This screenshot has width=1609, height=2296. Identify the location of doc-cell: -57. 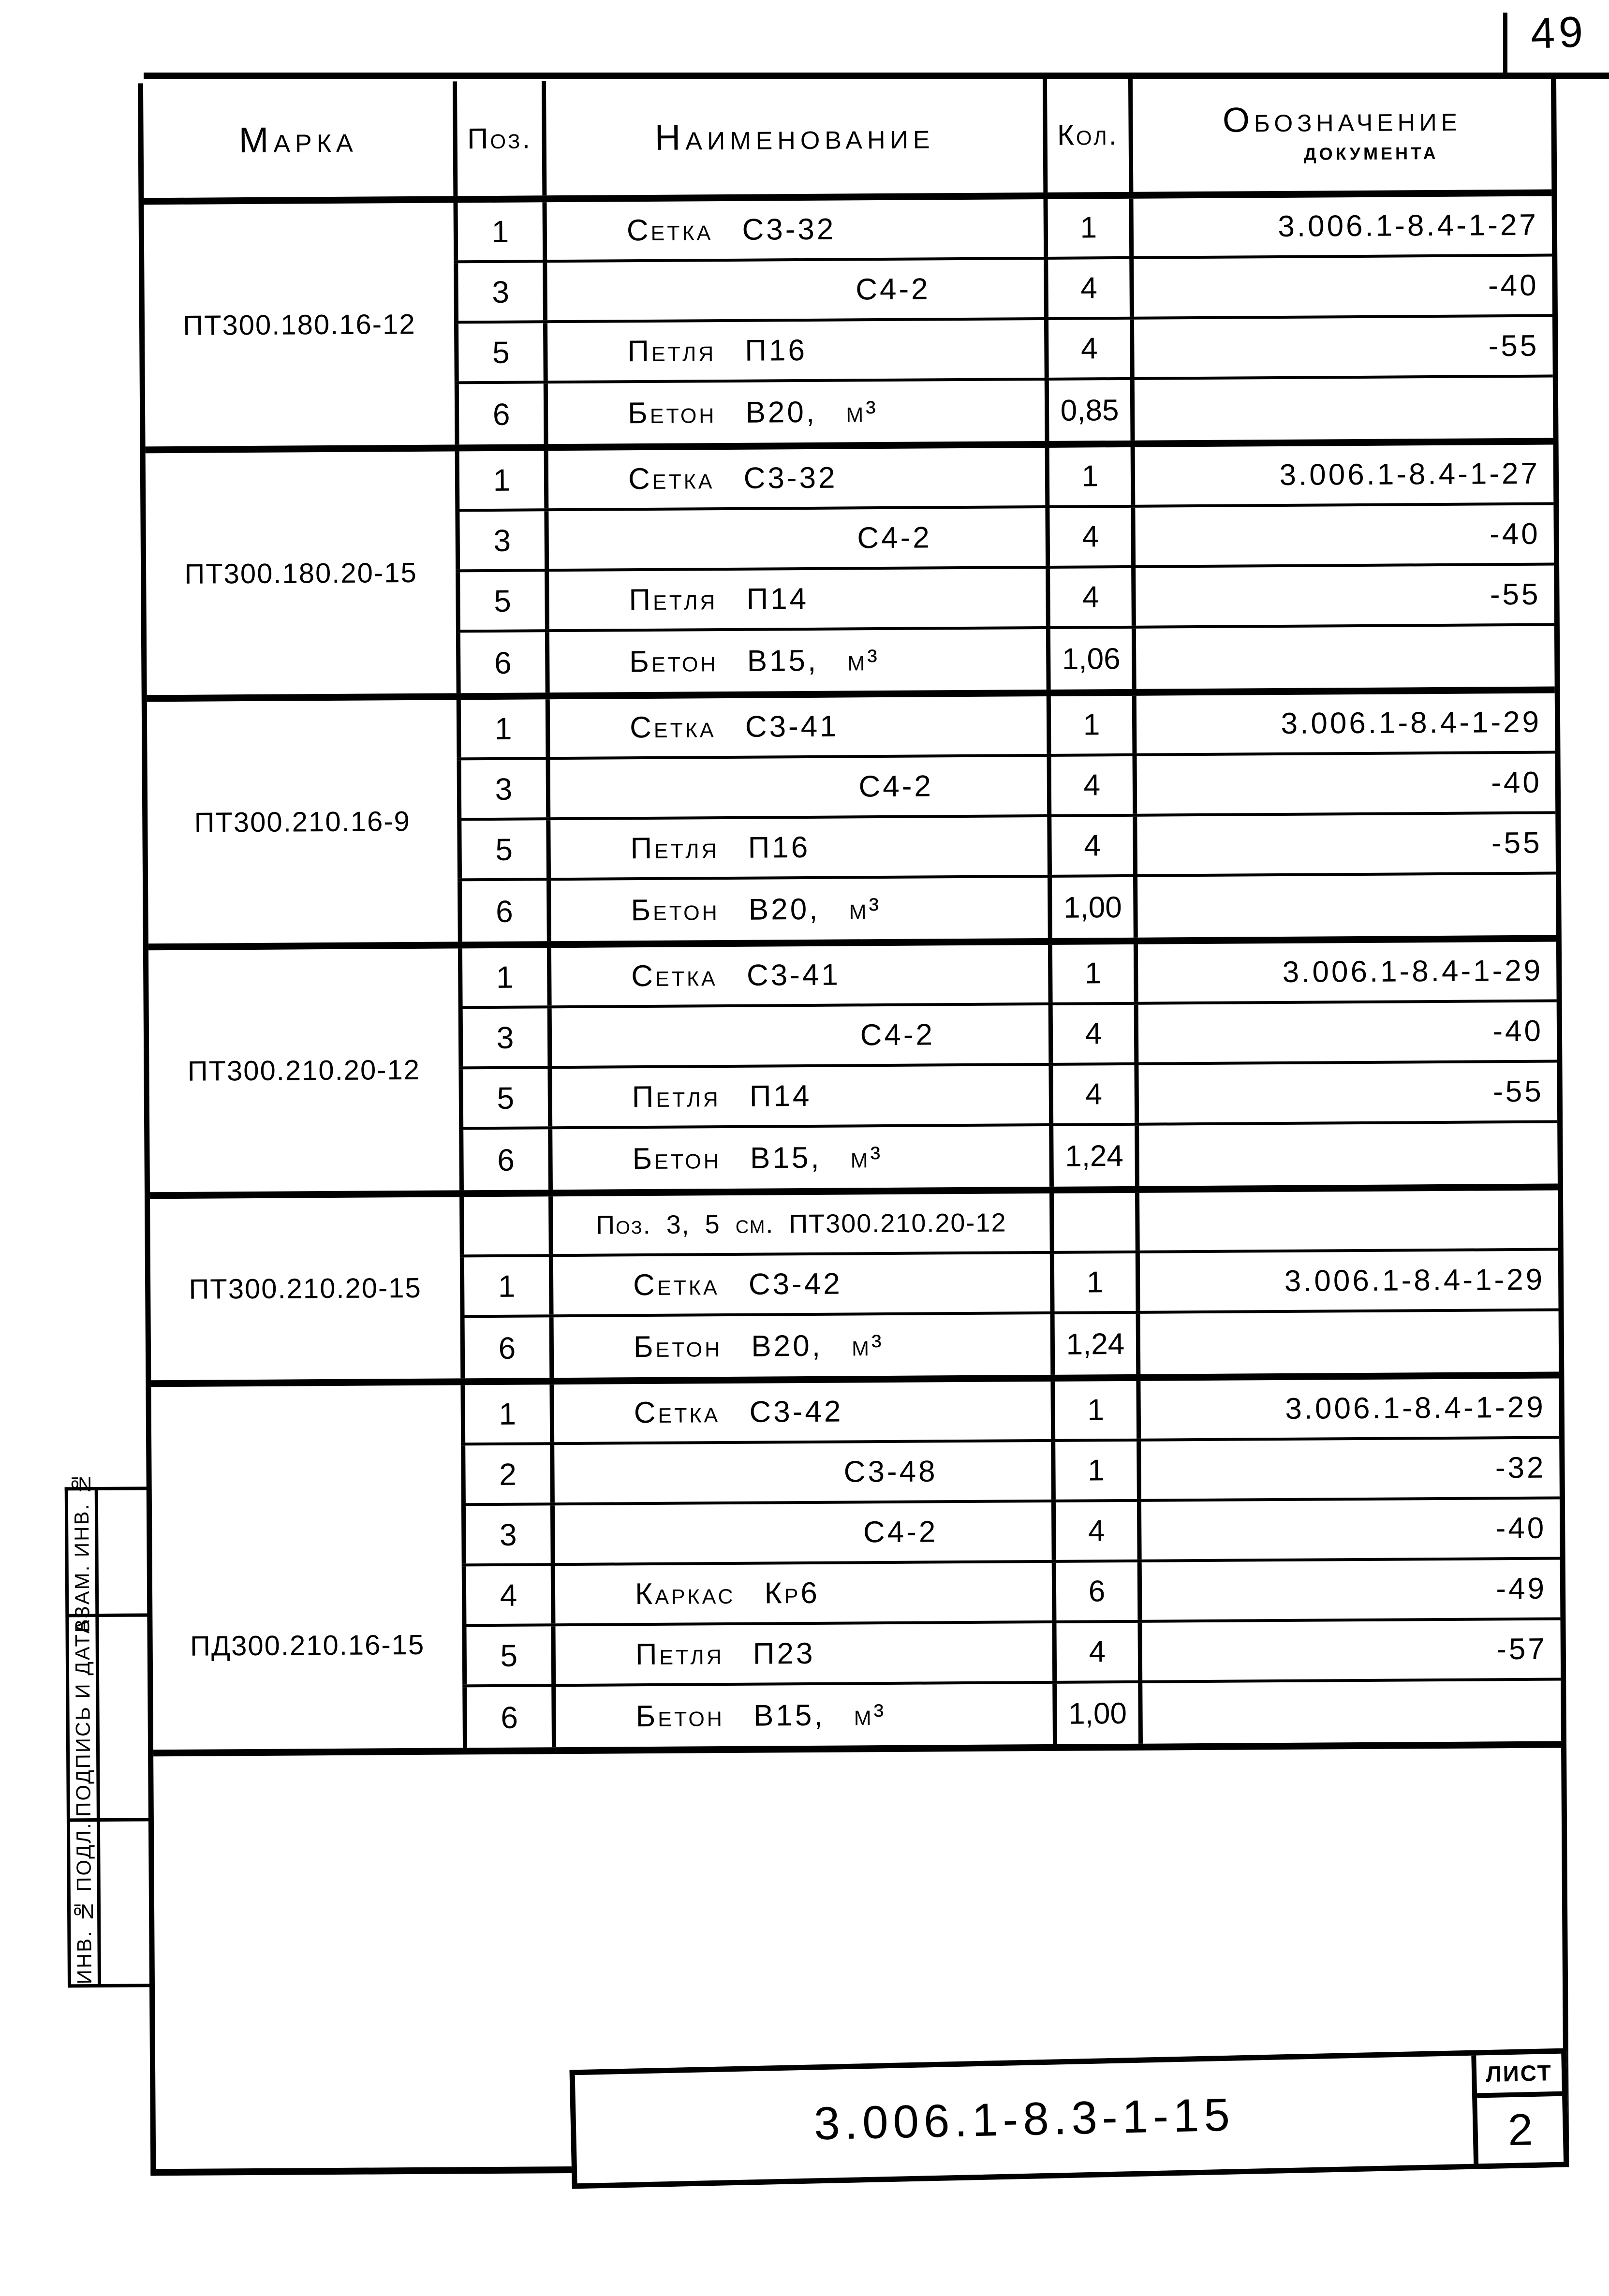
(1349, 1650).